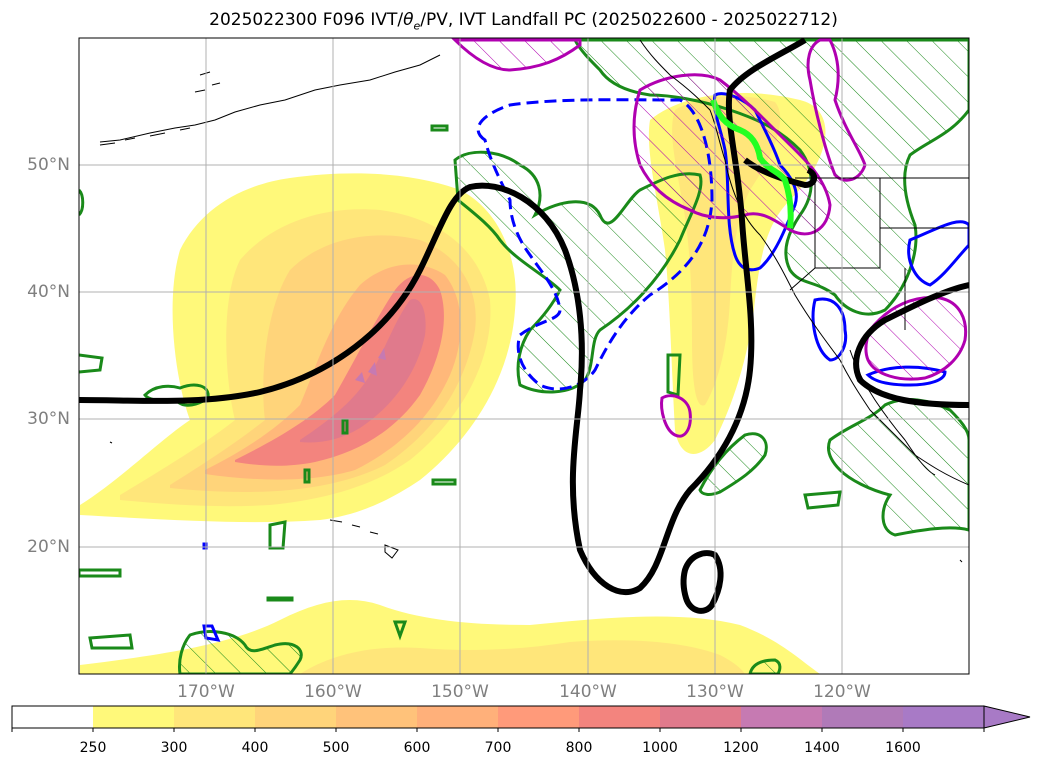  What do you see at coordinates (408, 20) in the screenshot?
I see `title-theta: θ` at bounding box center [408, 20].